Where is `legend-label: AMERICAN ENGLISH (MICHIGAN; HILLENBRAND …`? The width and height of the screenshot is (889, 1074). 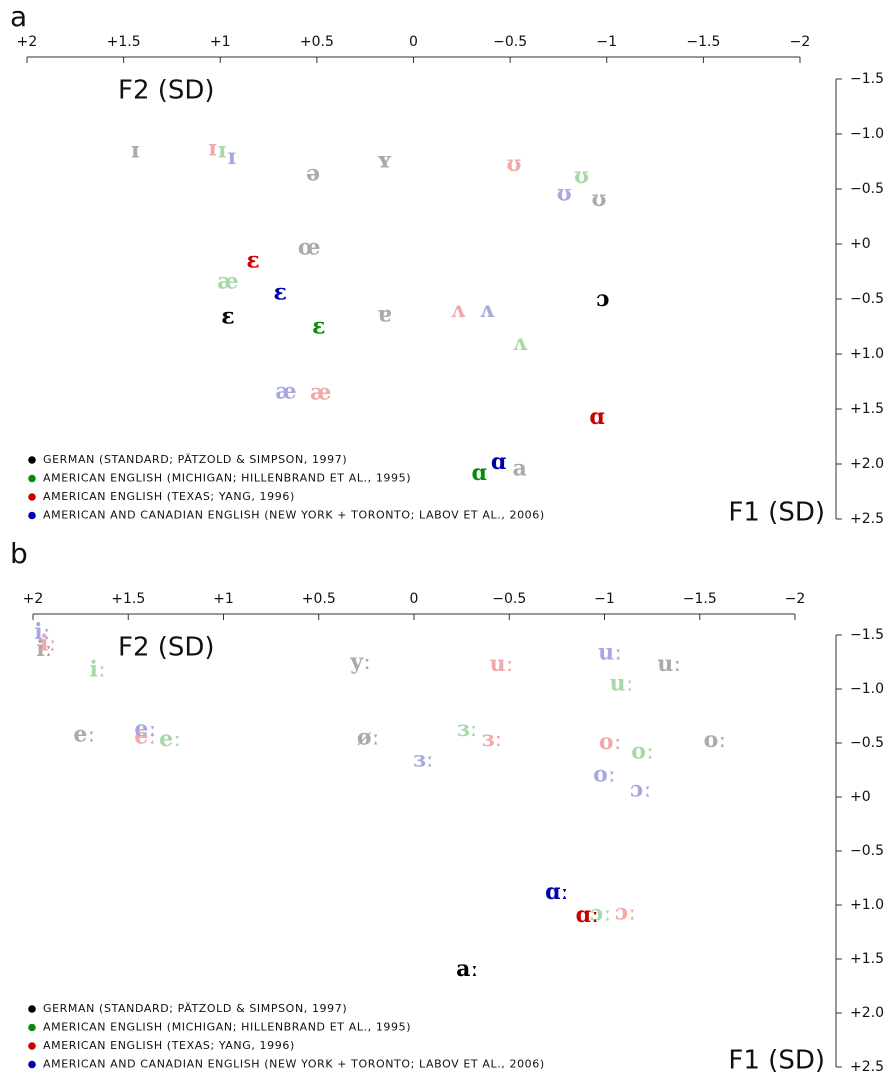
legend-label: AMERICAN ENGLISH (MICHIGAN; HILLENBRAND … is located at coordinates (227, 1027).